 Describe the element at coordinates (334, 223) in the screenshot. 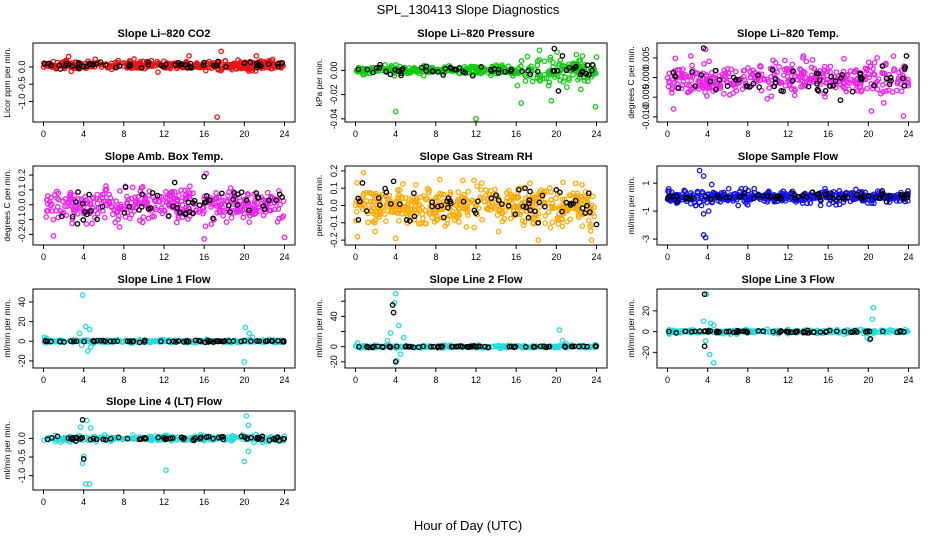

I see `y-tick-label: -0.1` at that location.